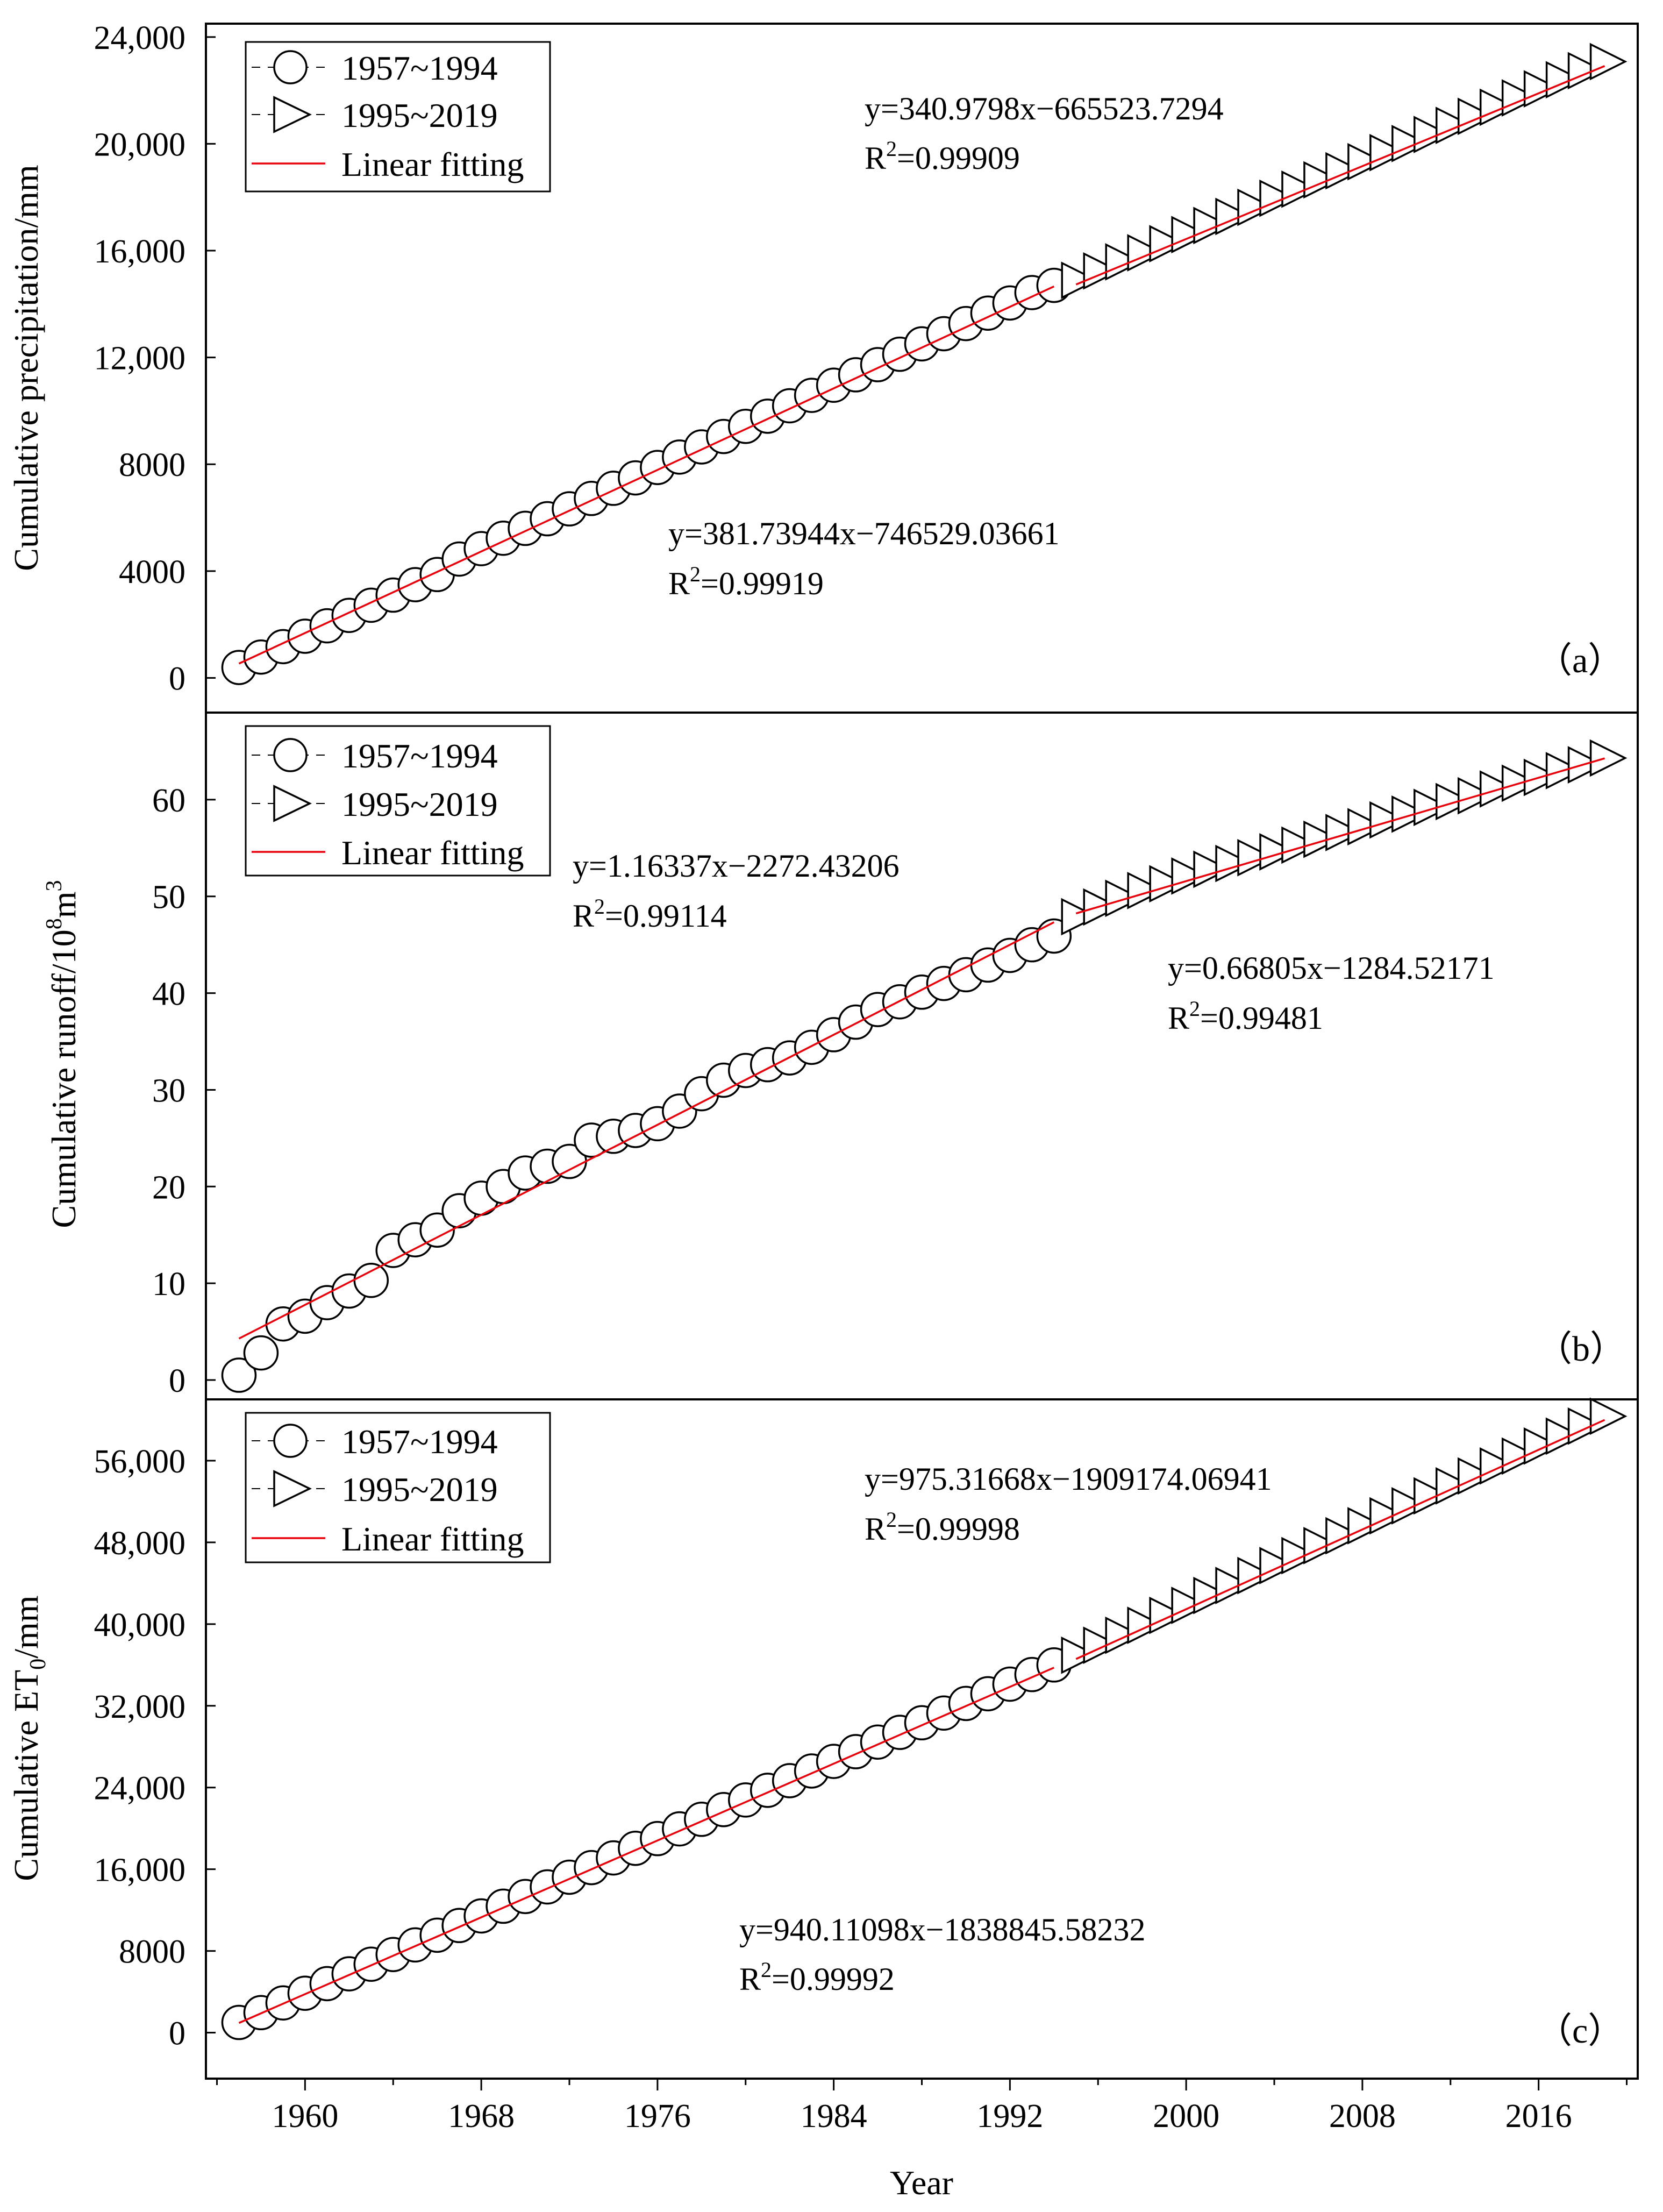 Image resolution: width=1663 pixels, height=2212 pixels. I want to click on r2-value: =0.99909, so click(958, 158).